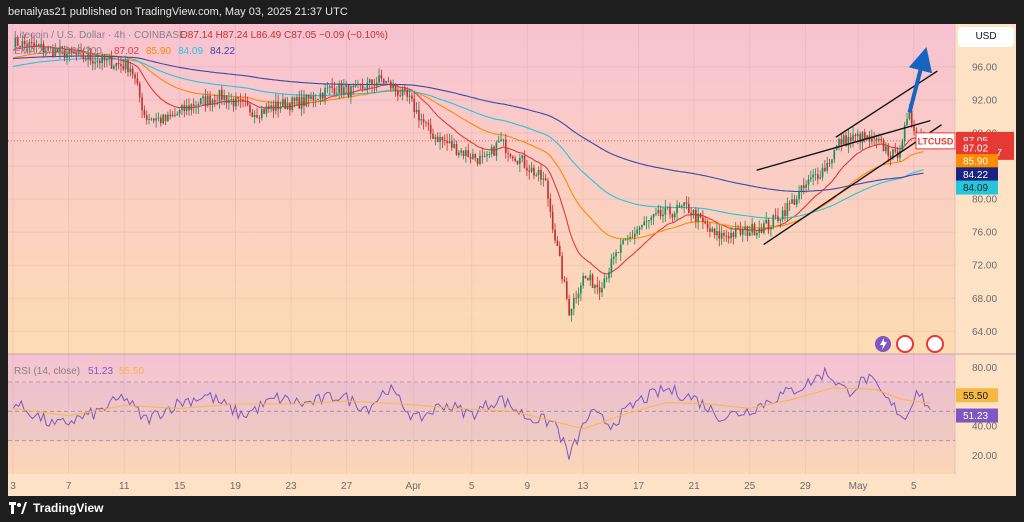 The image size is (1024, 522). I want to click on event-icons, so click(909, 344).